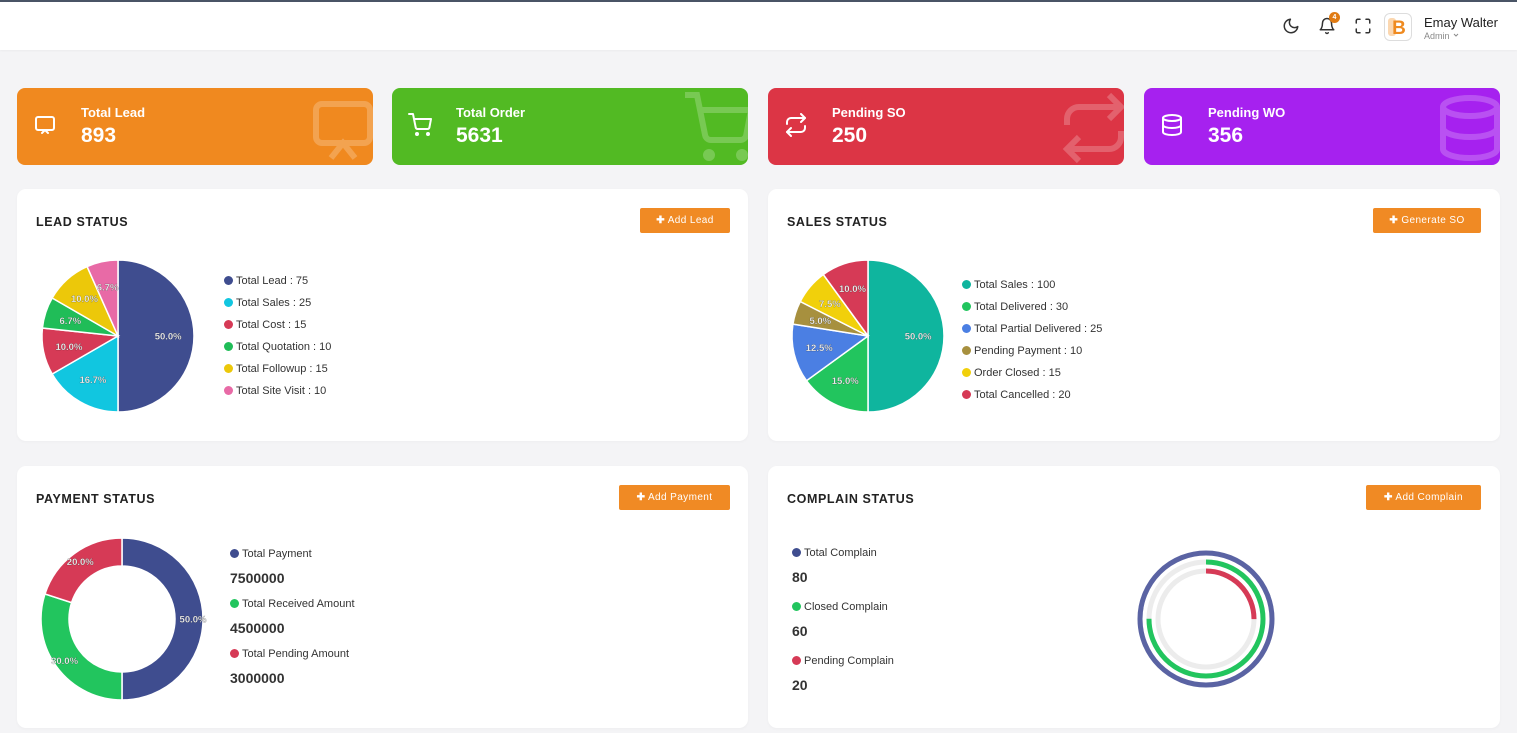 This screenshot has height=733, width=1517. Describe the element at coordinates (570, 126) in the screenshot. I see `stat-card-total-order: Total Order 5631` at that location.